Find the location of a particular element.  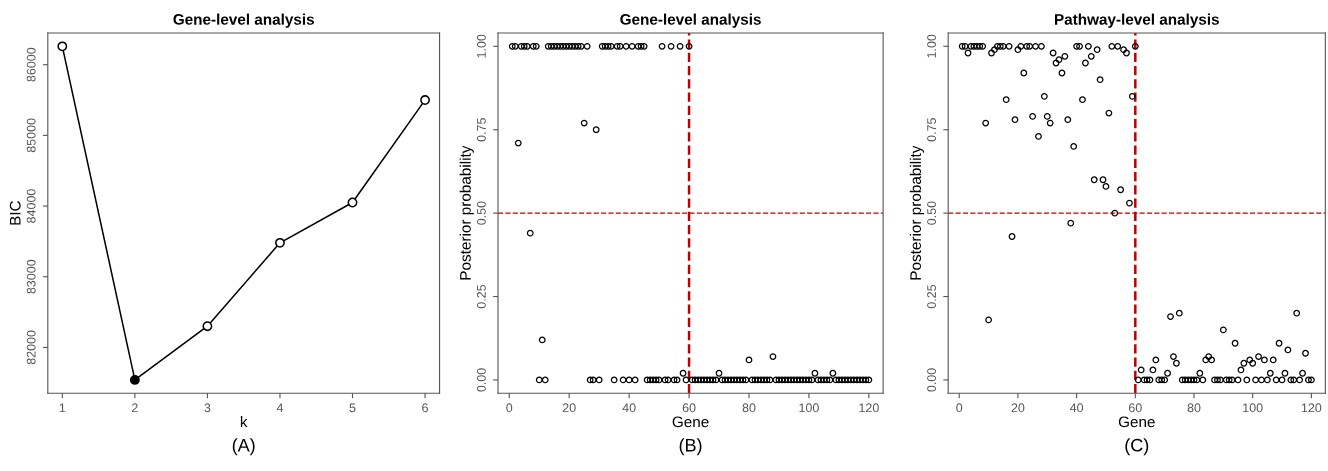

x-tick-label: 5 is located at coordinates (352, 408).